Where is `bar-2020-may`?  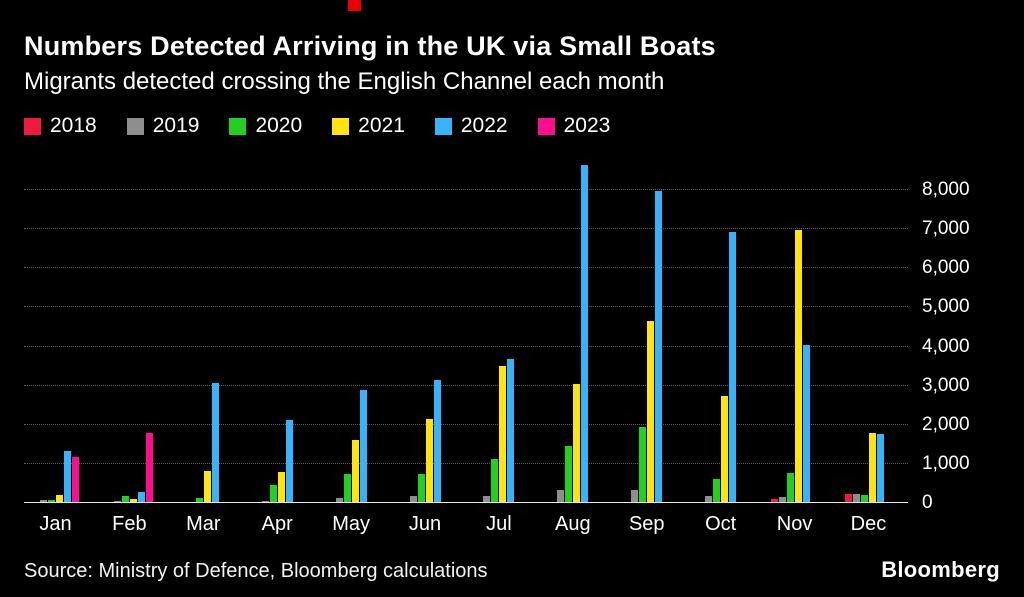
bar-2020-may is located at coordinates (347, 489).